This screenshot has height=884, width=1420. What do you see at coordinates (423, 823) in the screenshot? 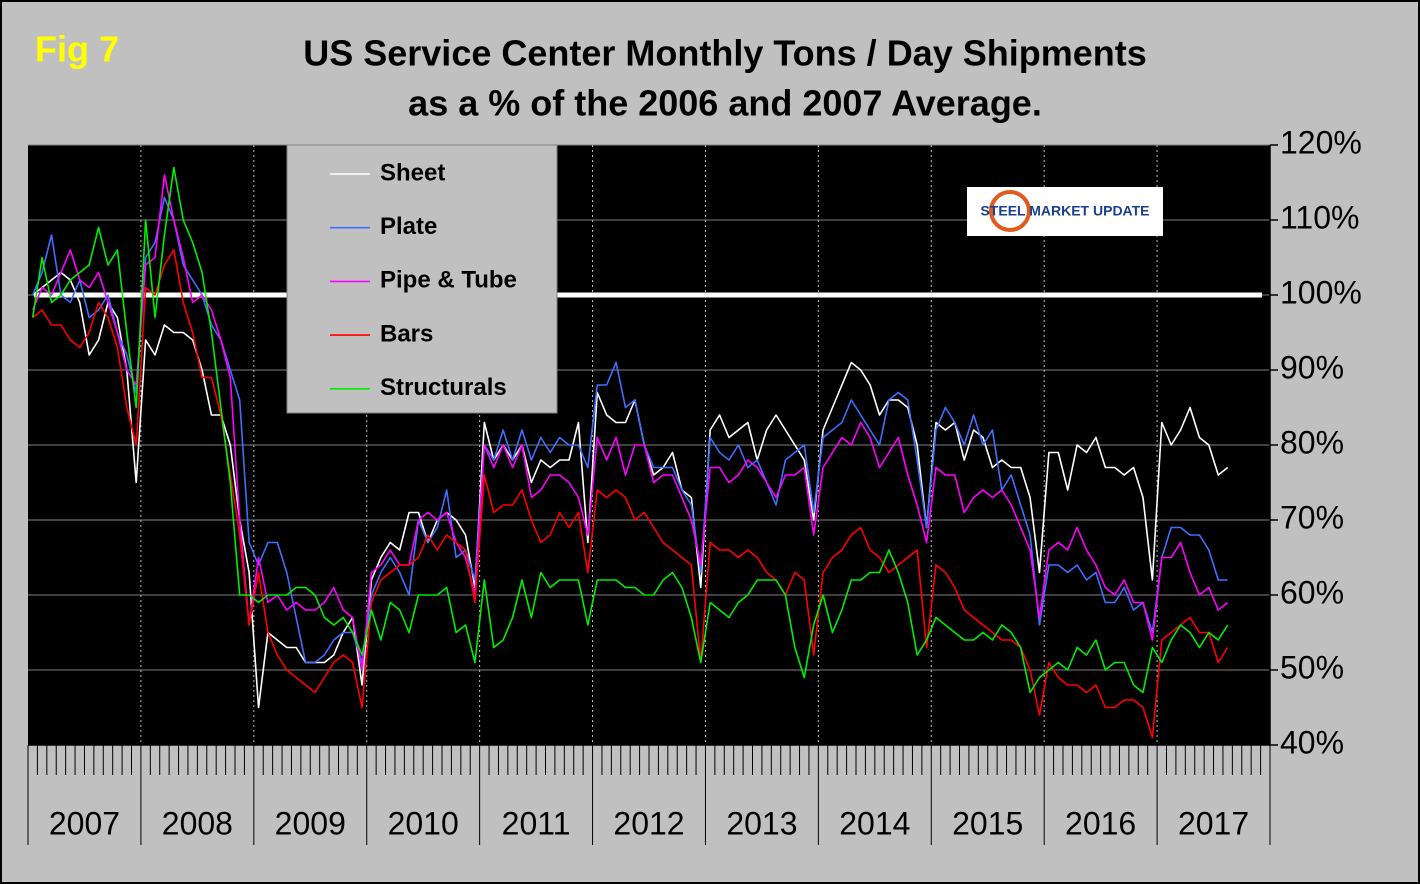
I see `x-tick-label: 2010` at bounding box center [423, 823].